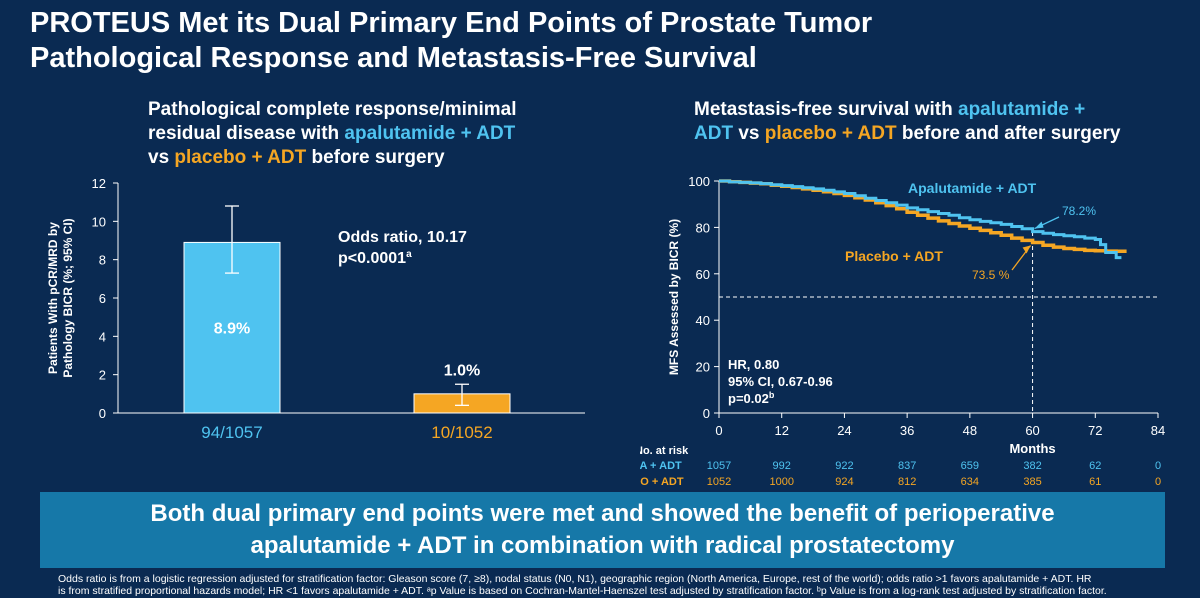  What do you see at coordinates (246, 133) in the screenshot?
I see `bar-subtitle-text: residual disease with` at bounding box center [246, 133].